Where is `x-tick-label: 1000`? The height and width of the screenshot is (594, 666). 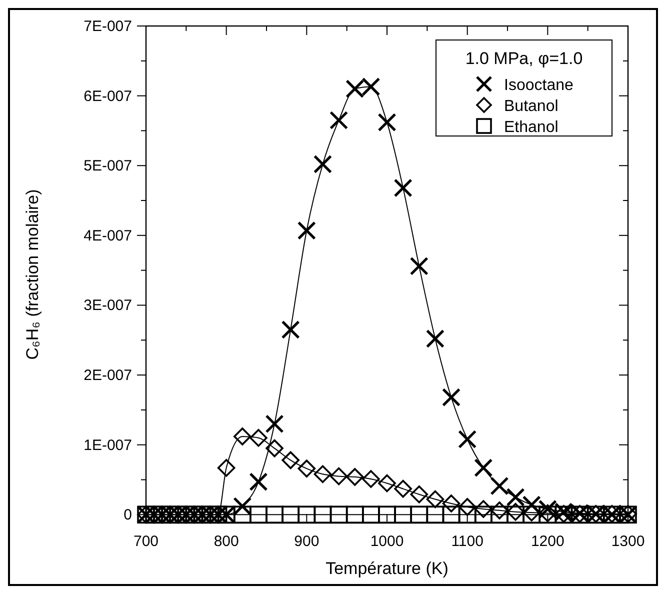 x-tick-label: 1000 is located at coordinates (387, 541).